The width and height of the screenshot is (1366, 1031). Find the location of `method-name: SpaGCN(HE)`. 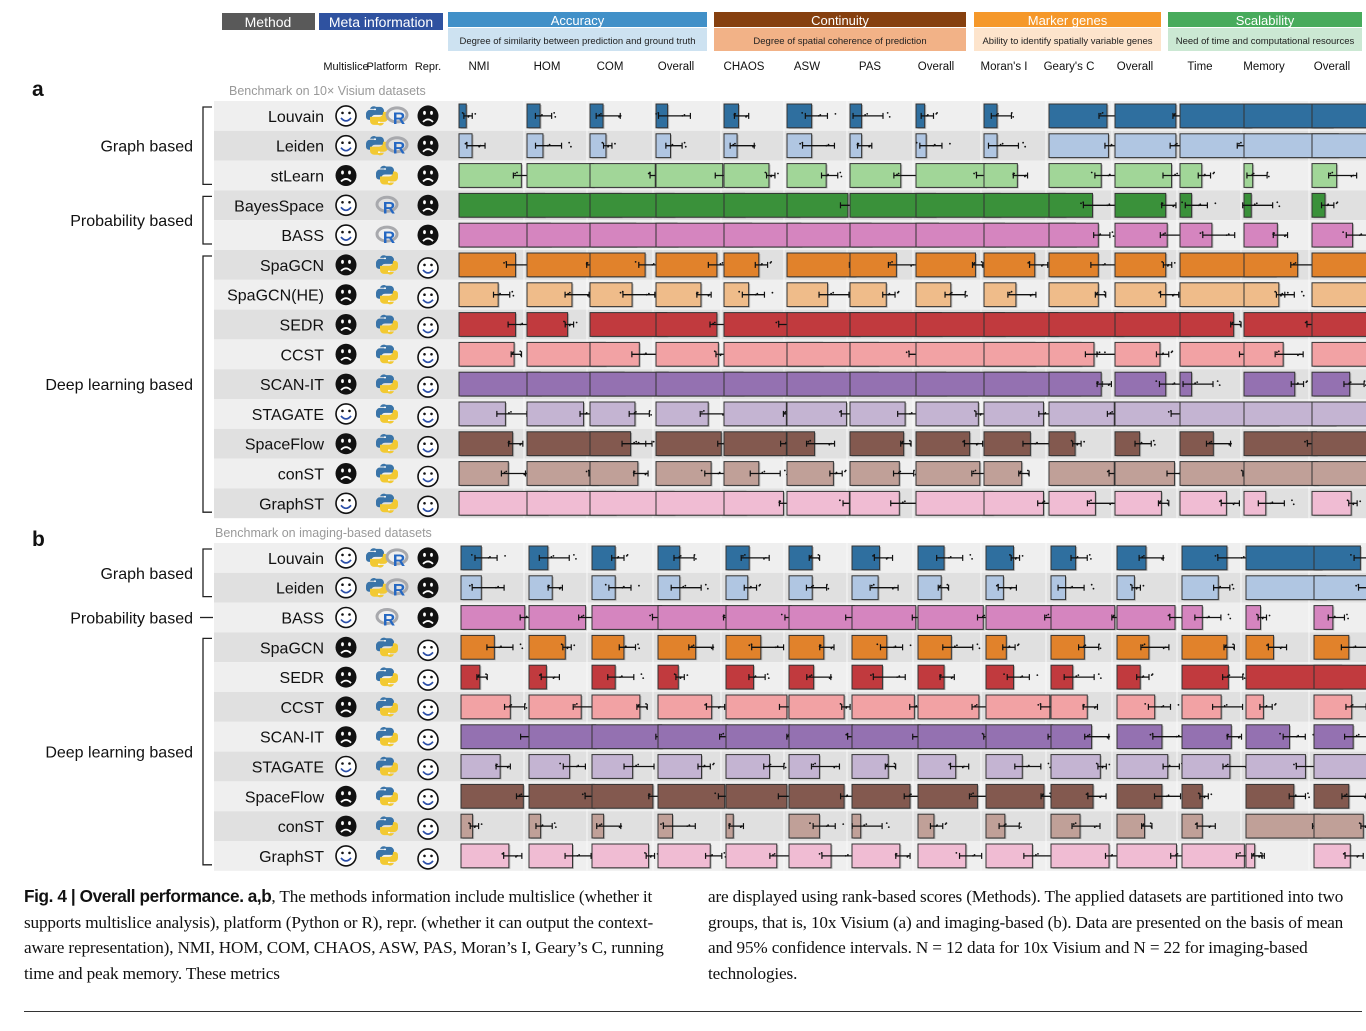

method-name: SpaGCN(HE) is located at coordinates (275, 296).